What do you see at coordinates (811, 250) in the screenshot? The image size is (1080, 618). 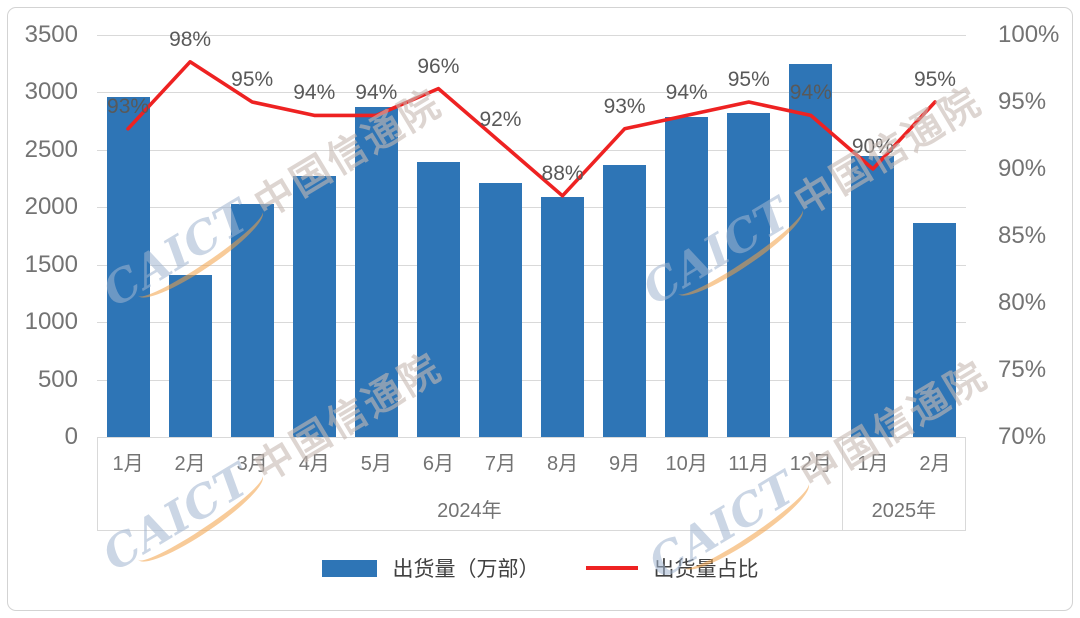 I see `bar-12月-11` at bounding box center [811, 250].